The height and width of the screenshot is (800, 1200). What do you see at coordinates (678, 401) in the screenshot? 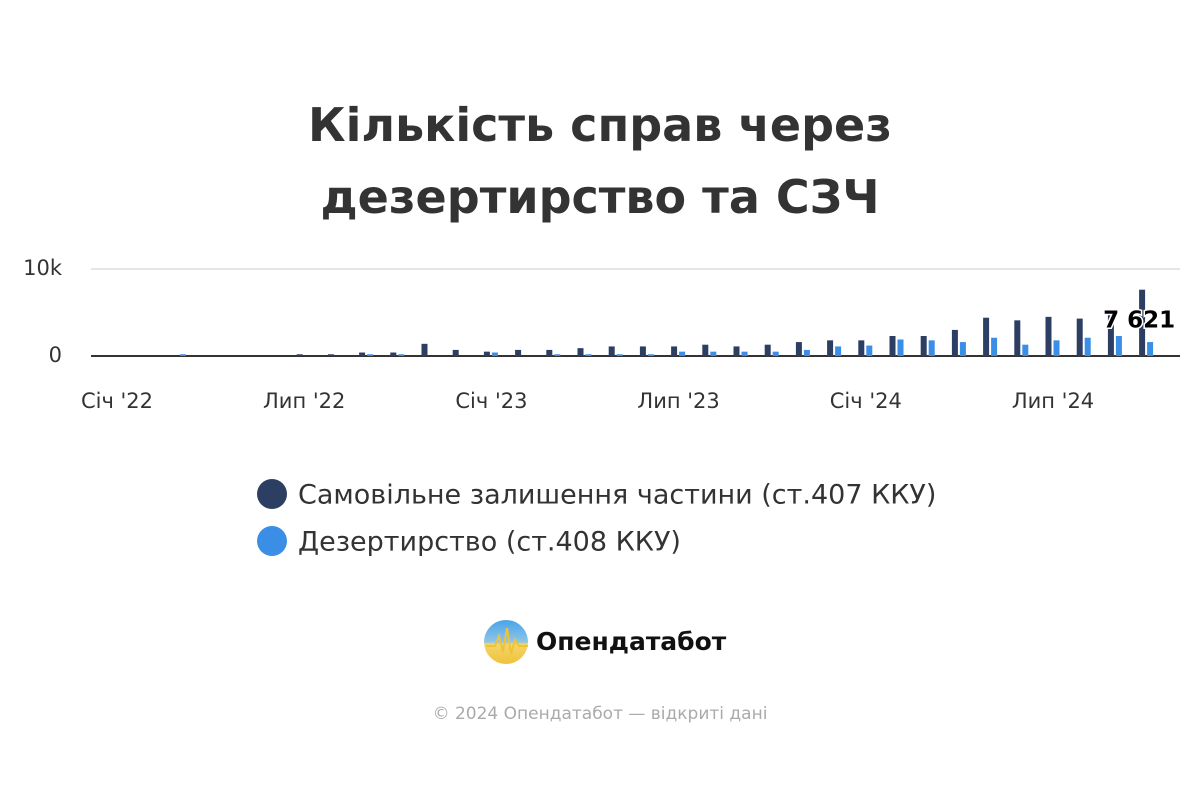
I see `x-tick-label: Лип '23` at bounding box center [678, 401].